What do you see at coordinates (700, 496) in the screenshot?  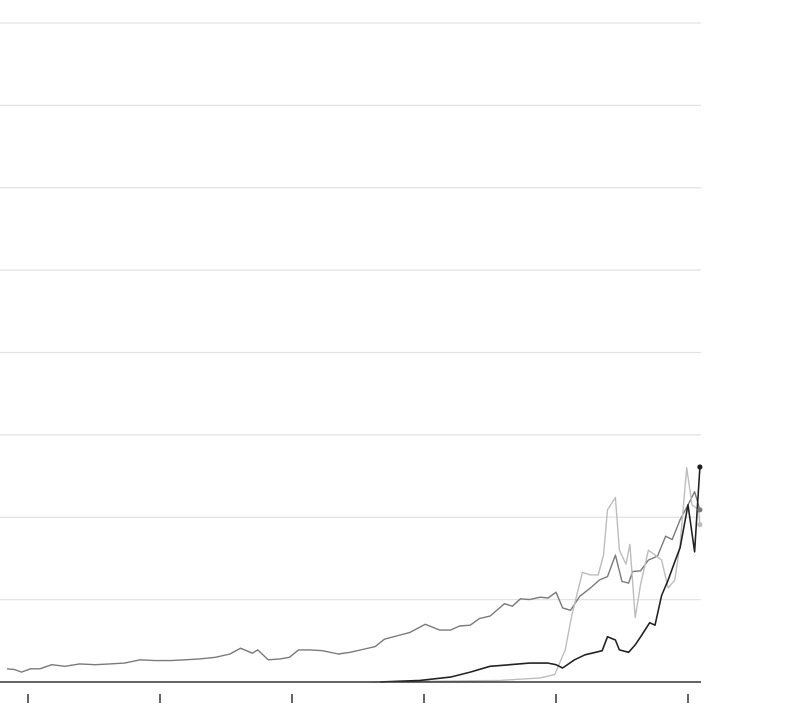 I see `end-markers` at bounding box center [700, 496].